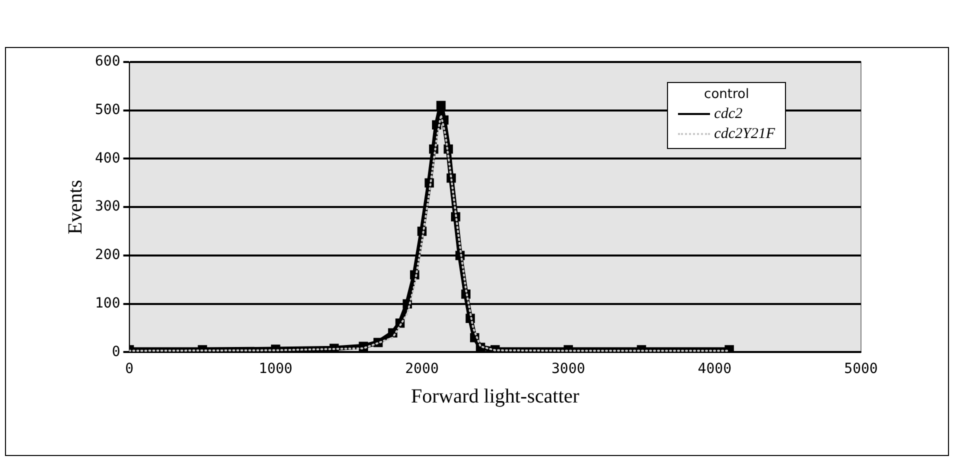  I want to click on x-tick-label: 2000, so click(422, 369).